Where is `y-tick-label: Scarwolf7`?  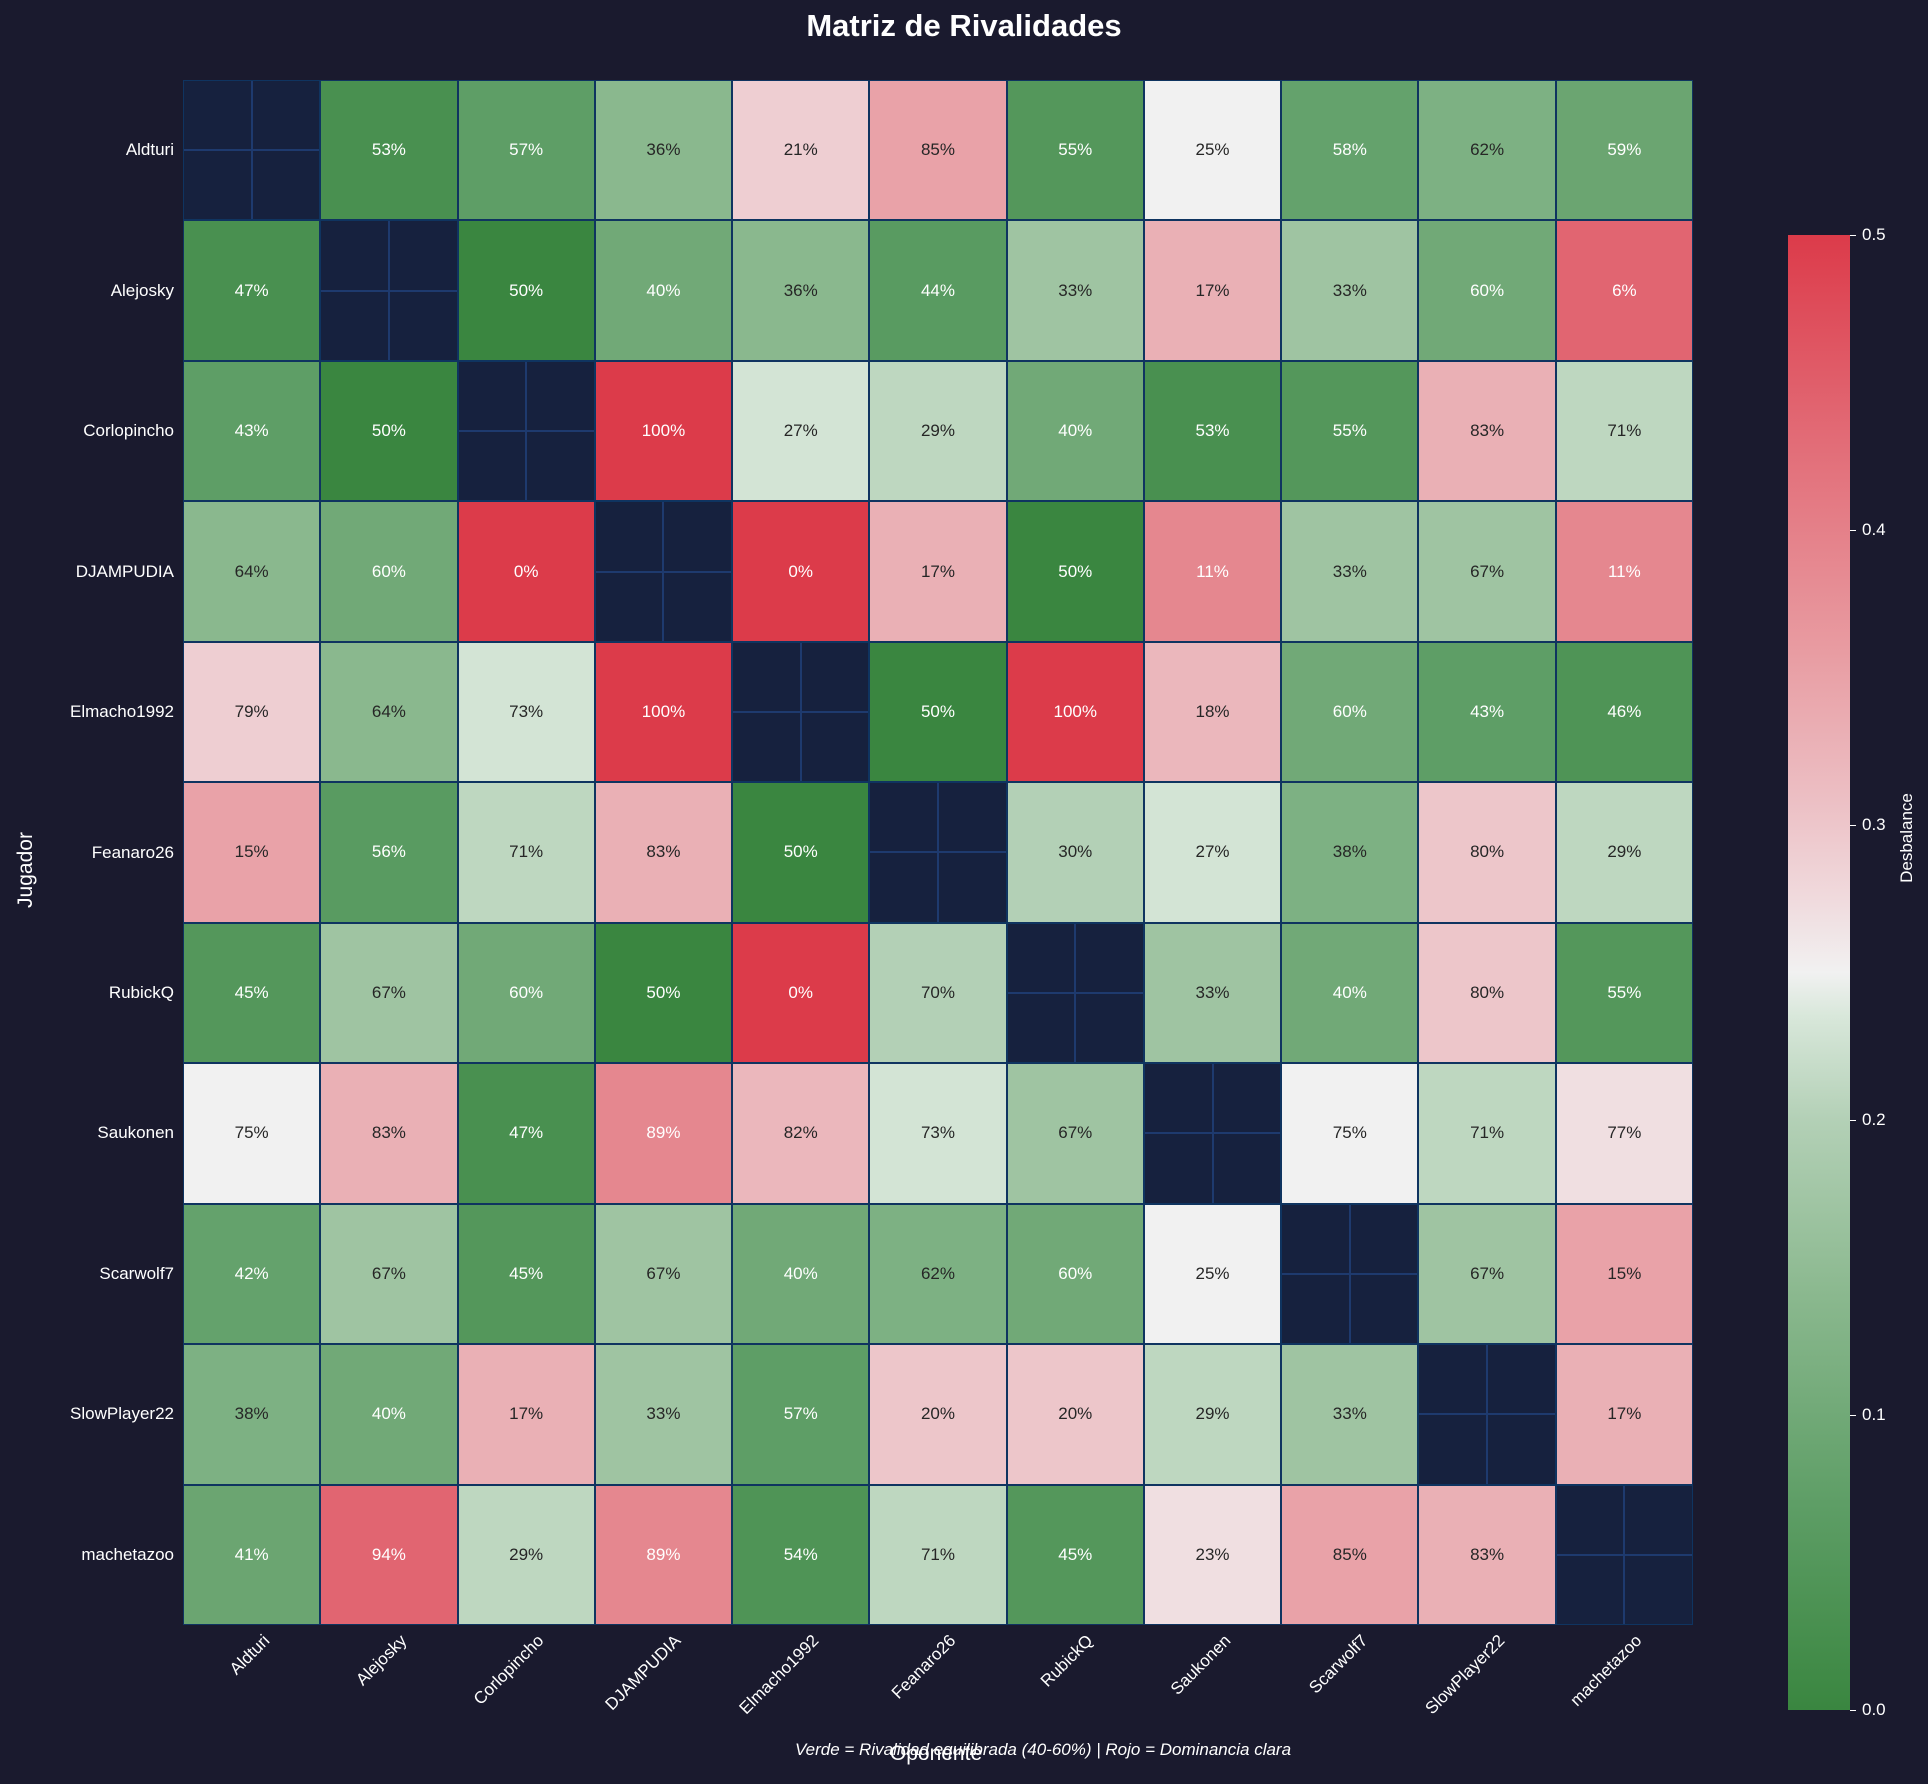
y-tick-label: Scarwolf7 is located at coordinates (136, 1273).